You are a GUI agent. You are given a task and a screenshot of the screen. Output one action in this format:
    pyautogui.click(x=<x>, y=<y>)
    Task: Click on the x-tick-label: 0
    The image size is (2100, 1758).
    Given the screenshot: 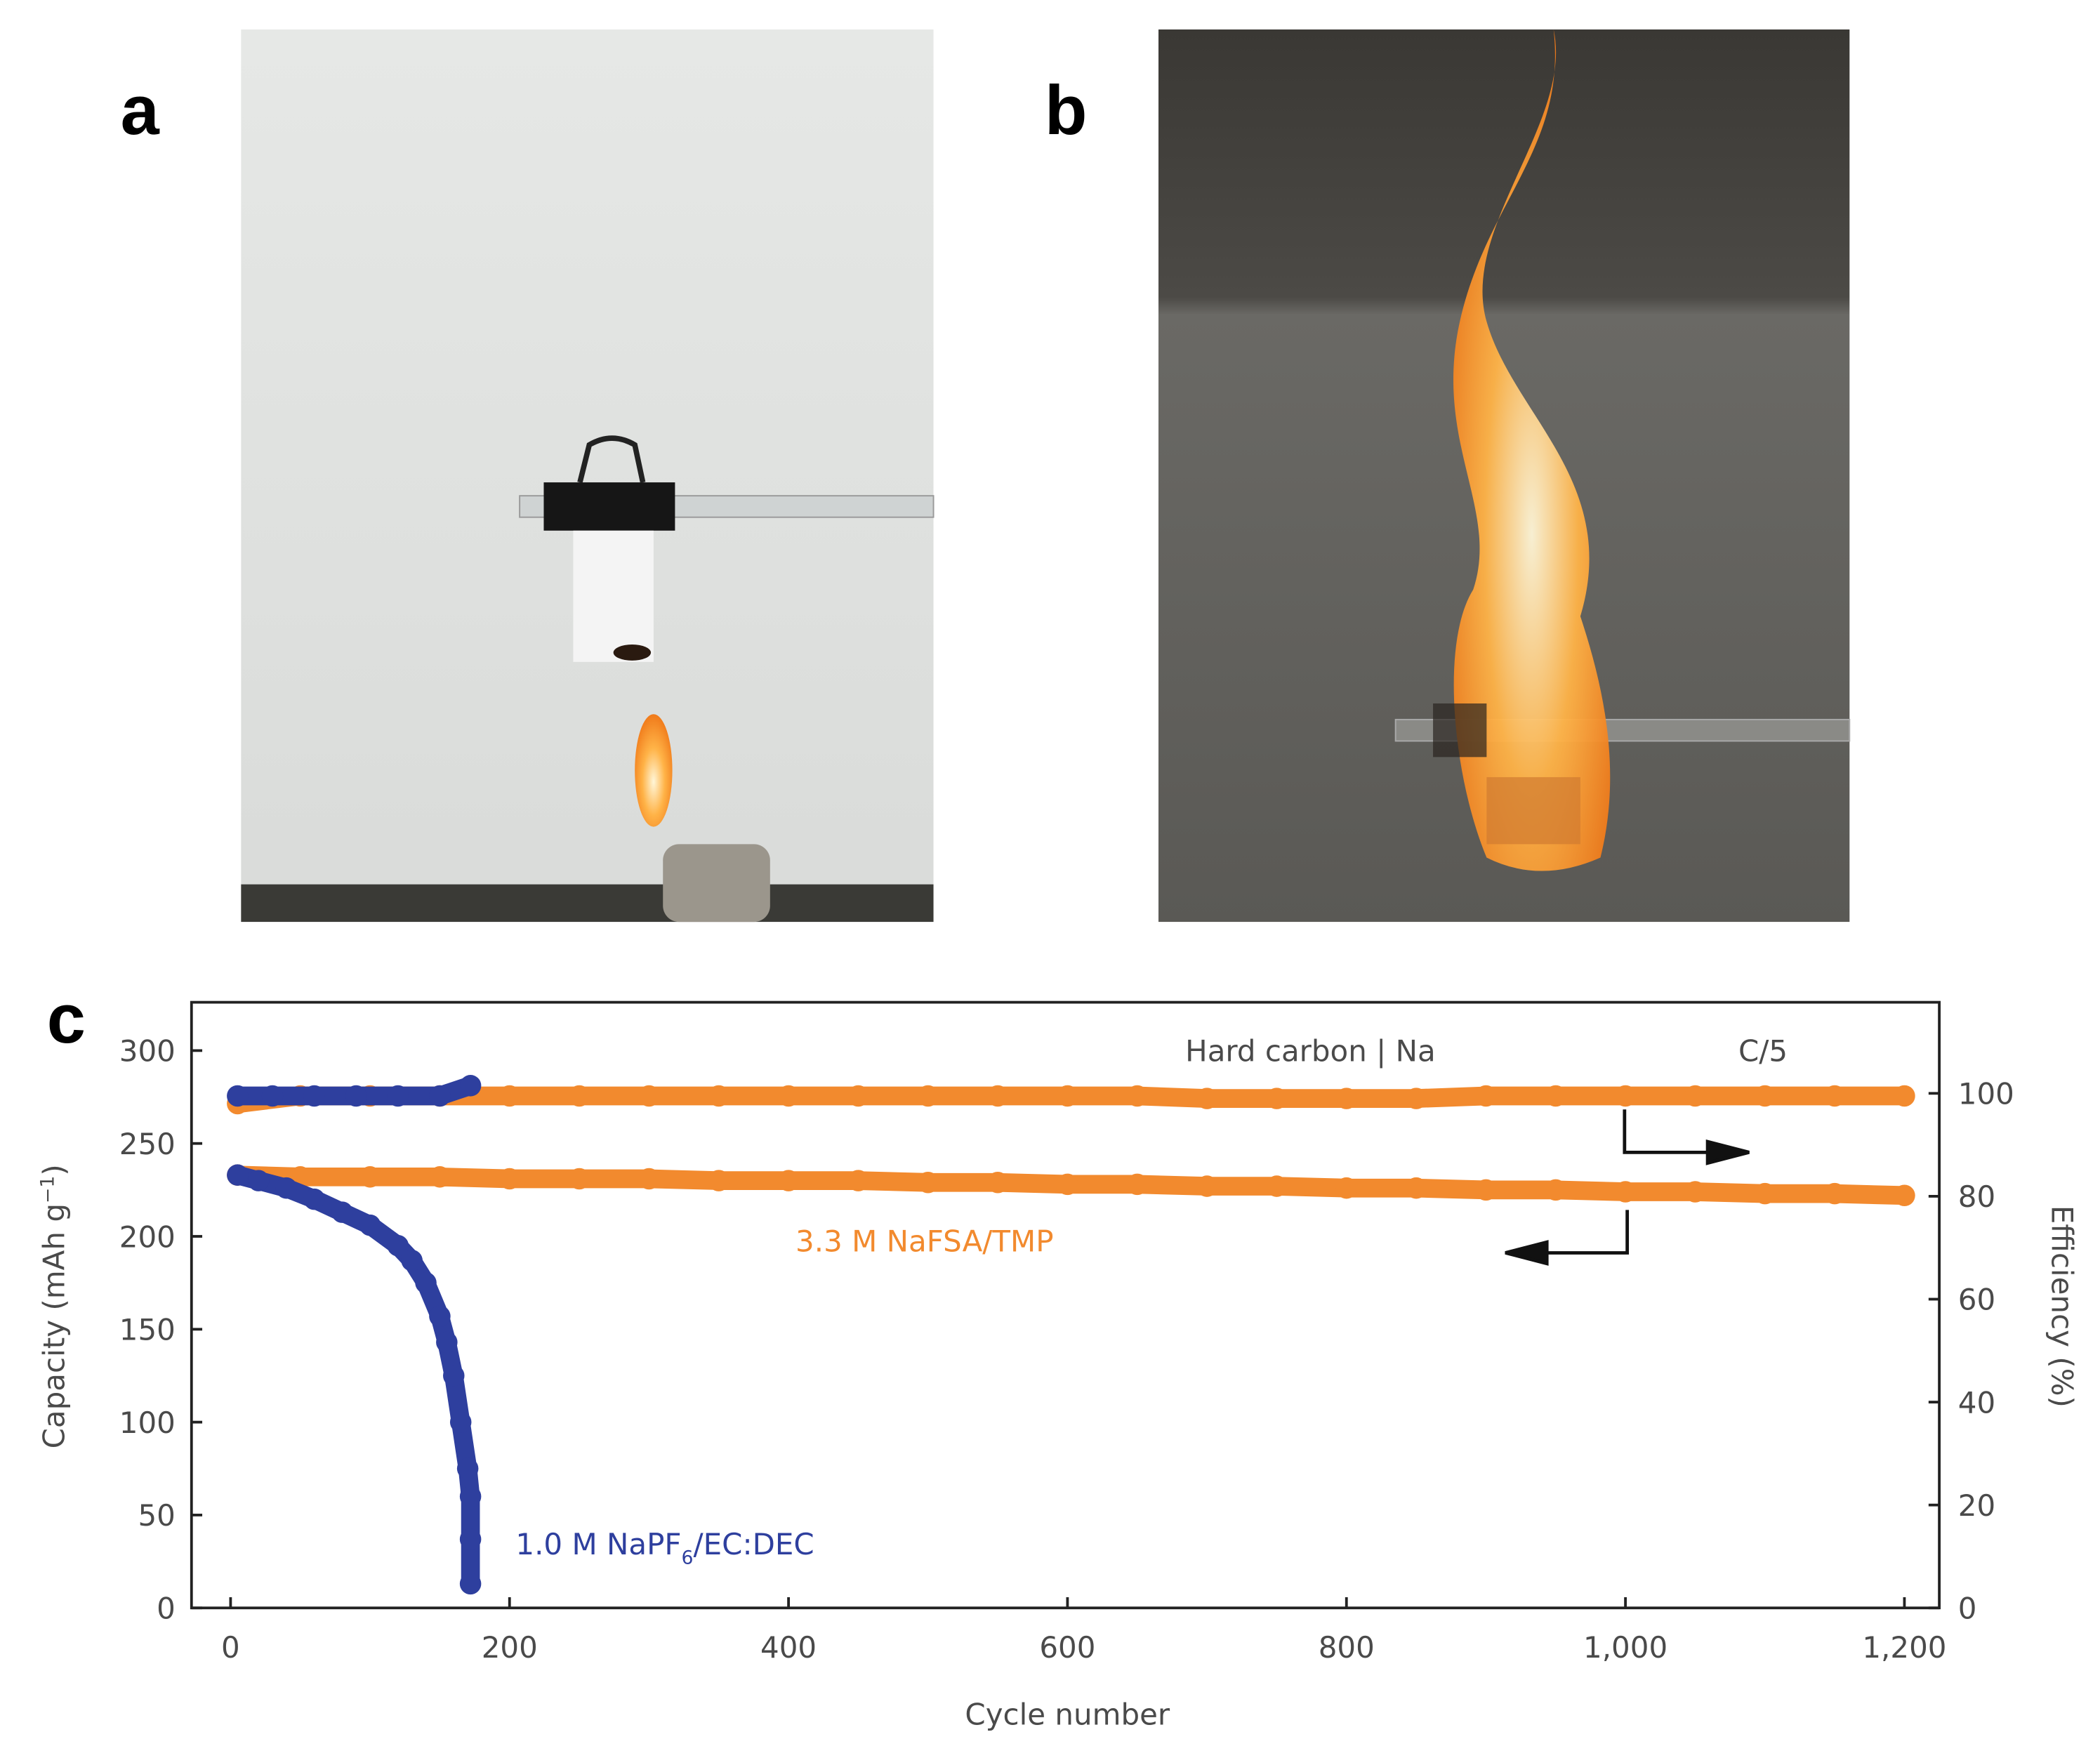 What is the action you would take?
    pyautogui.click(x=230, y=1648)
    